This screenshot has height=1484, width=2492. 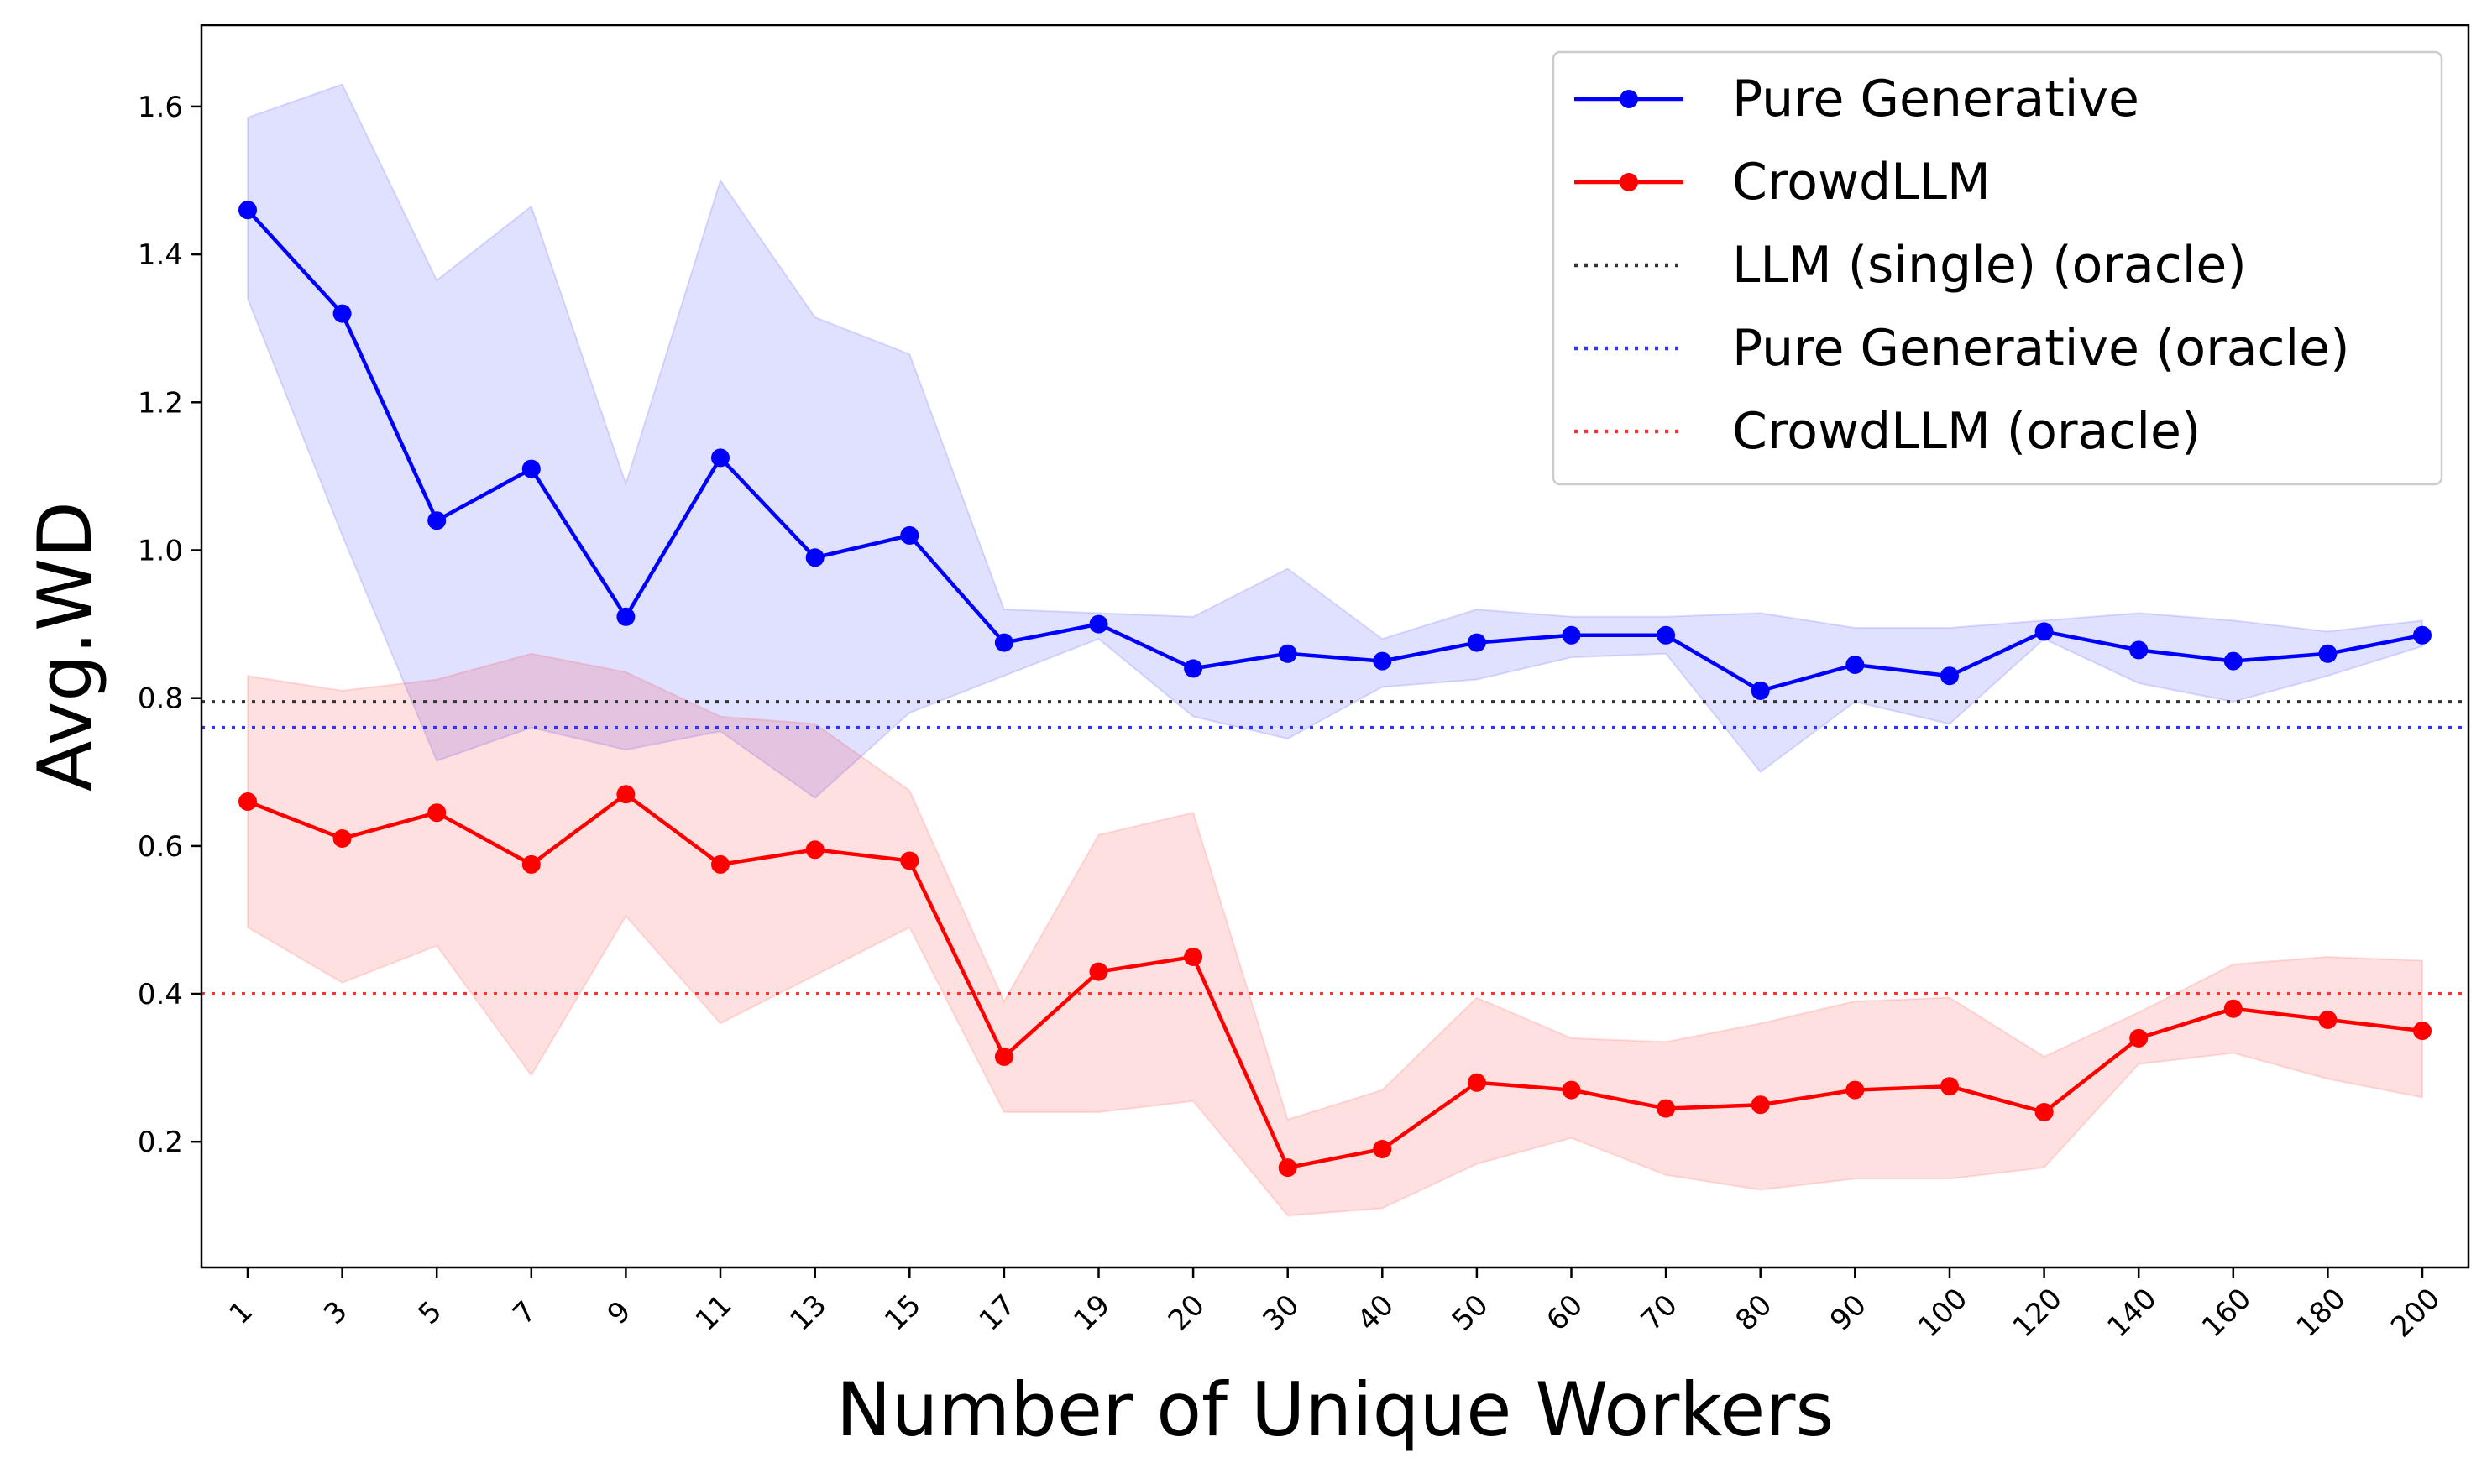 What do you see at coordinates (1989, 265) in the screenshot?
I see `legend-label: LLM (single) (oracle)` at bounding box center [1989, 265].